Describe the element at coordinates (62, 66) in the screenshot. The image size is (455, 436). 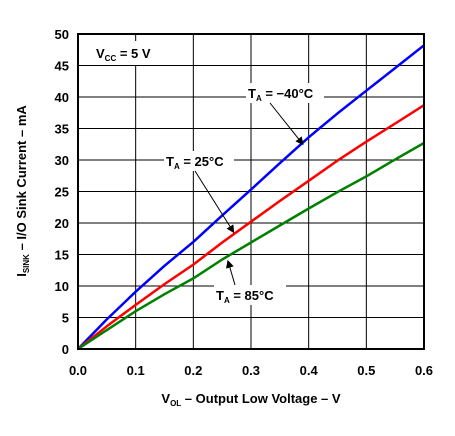
I see `y-tick-label: 45` at that location.